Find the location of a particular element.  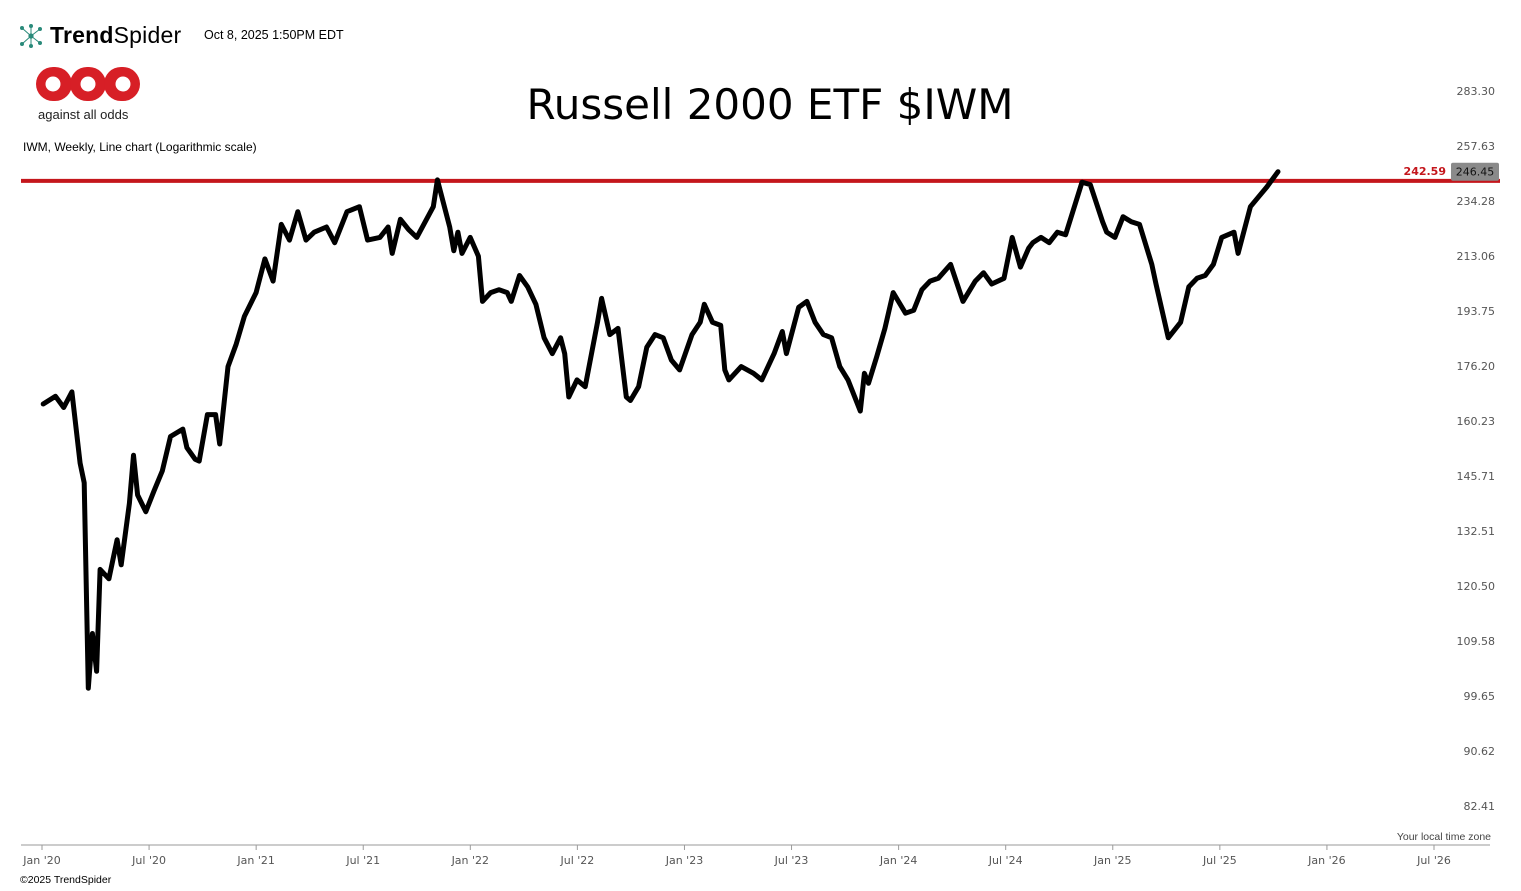

against-all-odds-logo is located at coordinates (88, 84).